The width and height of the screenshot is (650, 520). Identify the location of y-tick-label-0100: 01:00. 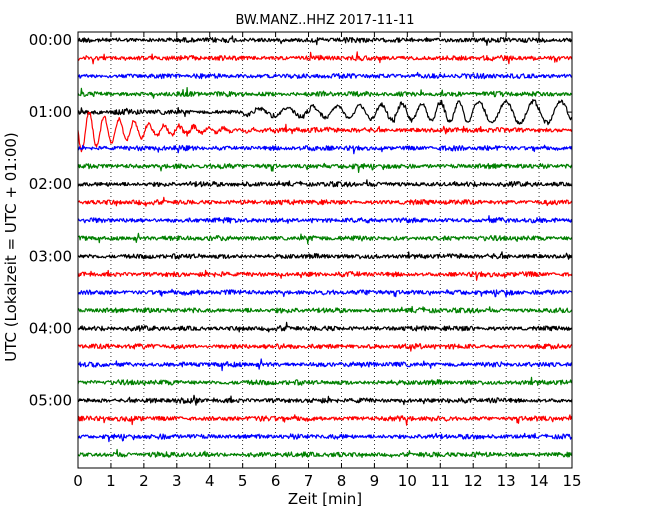
(50, 112).